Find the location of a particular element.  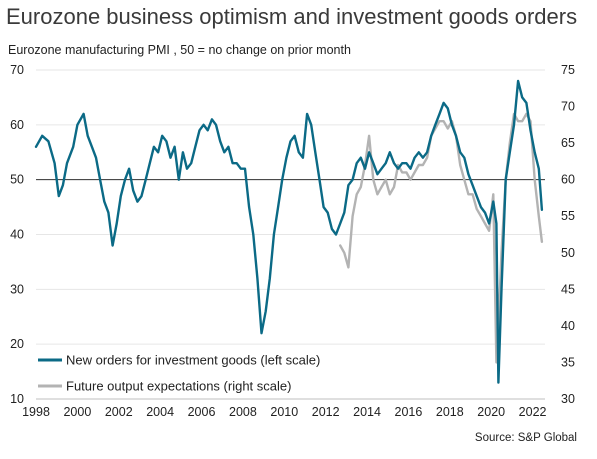

x-tick-label: 2022 is located at coordinates (533, 412).